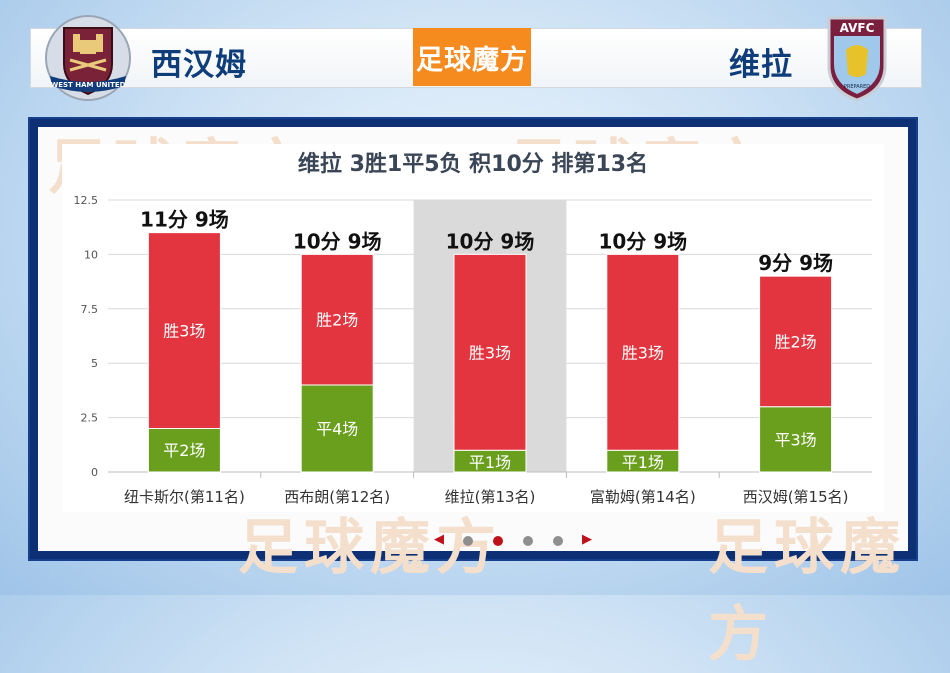  I want to click on x-category-label: 西布朗(第12名), so click(337, 497).